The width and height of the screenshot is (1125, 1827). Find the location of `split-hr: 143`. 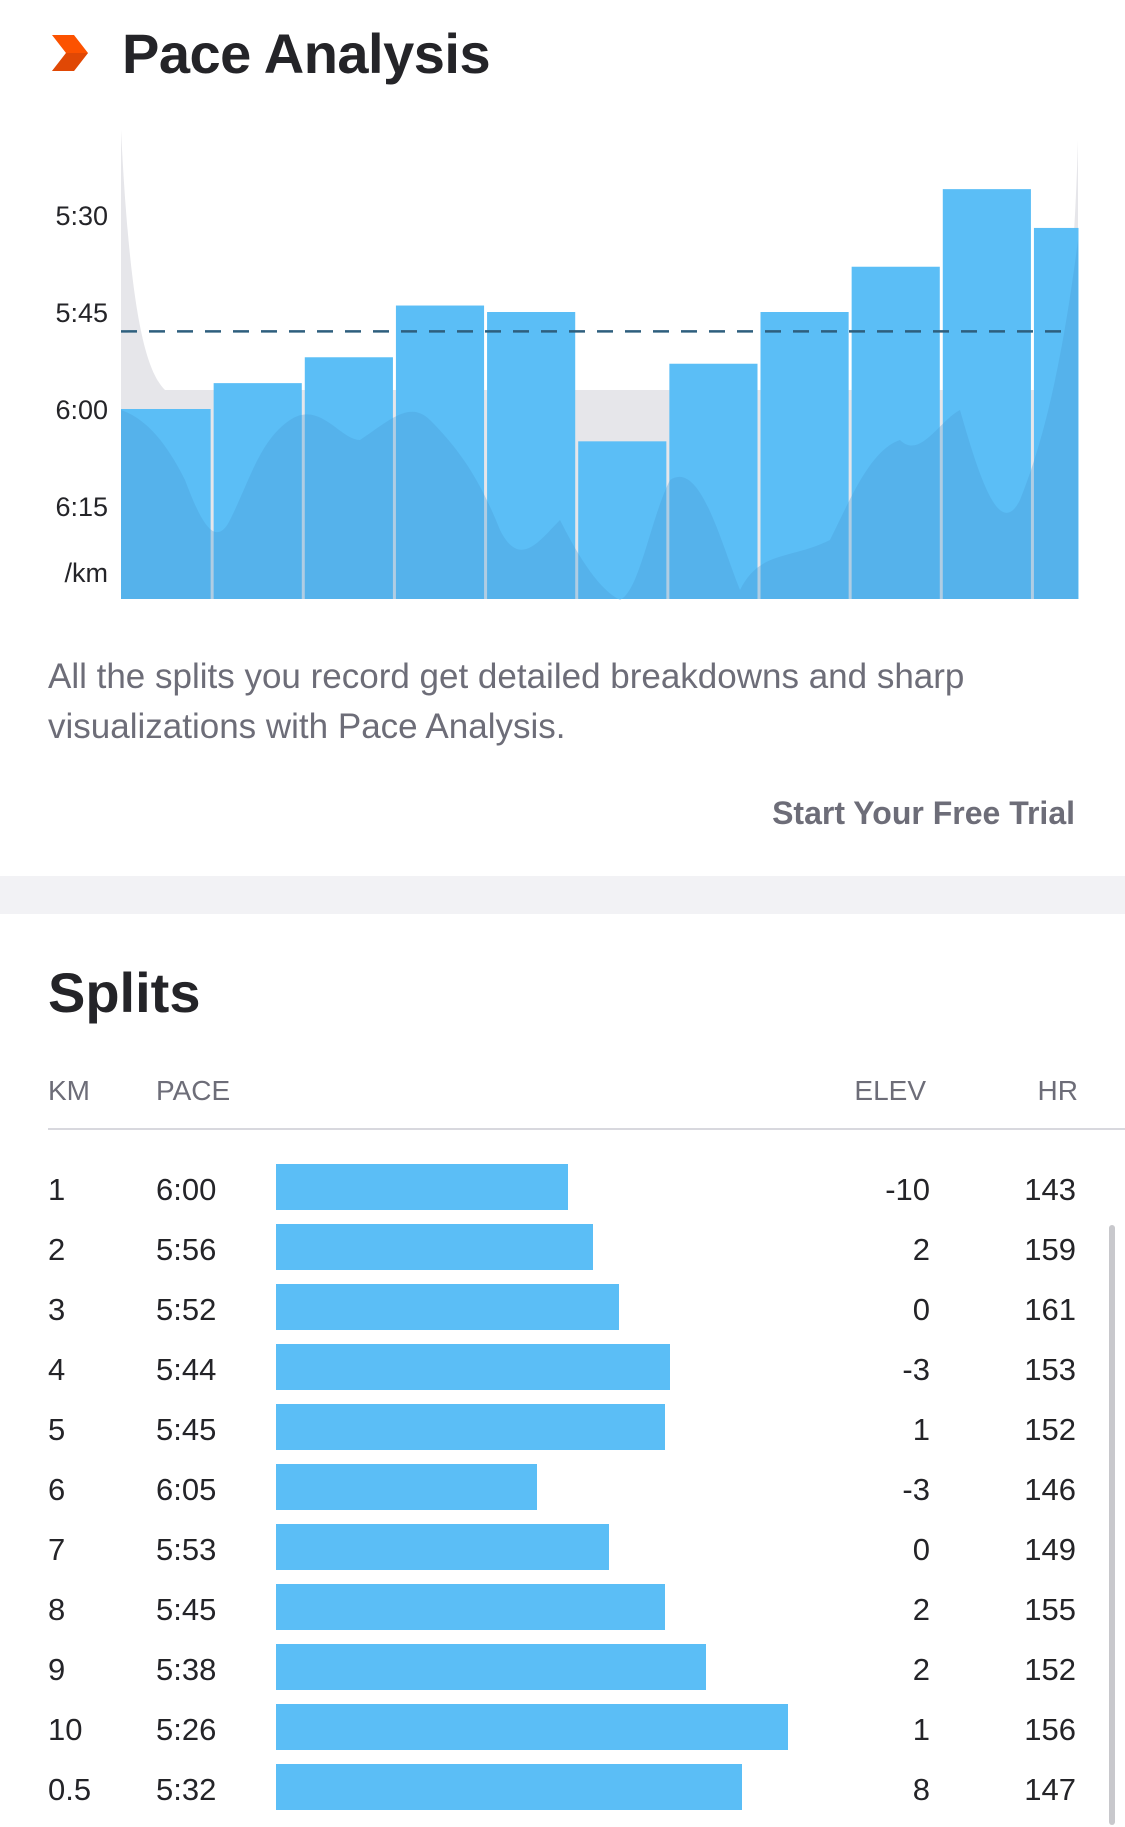

split-hr: 143 is located at coordinates (1050, 1189).